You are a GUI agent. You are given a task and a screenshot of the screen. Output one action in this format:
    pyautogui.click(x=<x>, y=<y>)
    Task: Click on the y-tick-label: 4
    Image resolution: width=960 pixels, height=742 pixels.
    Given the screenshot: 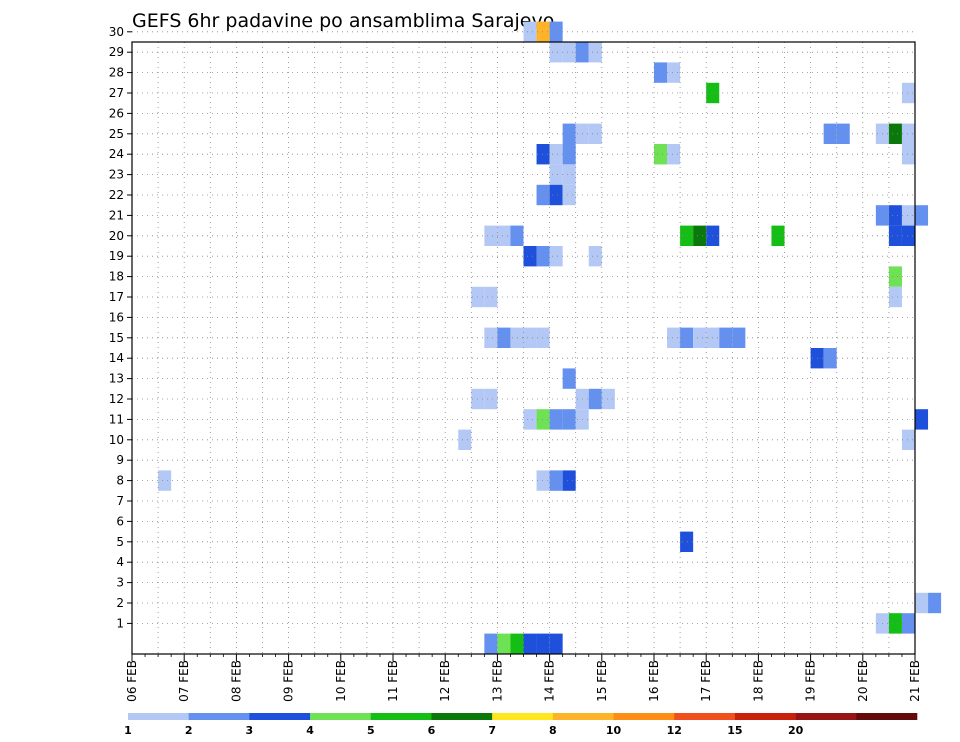 What is the action you would take?
    pyautogui.click(x=120, y=562)
    